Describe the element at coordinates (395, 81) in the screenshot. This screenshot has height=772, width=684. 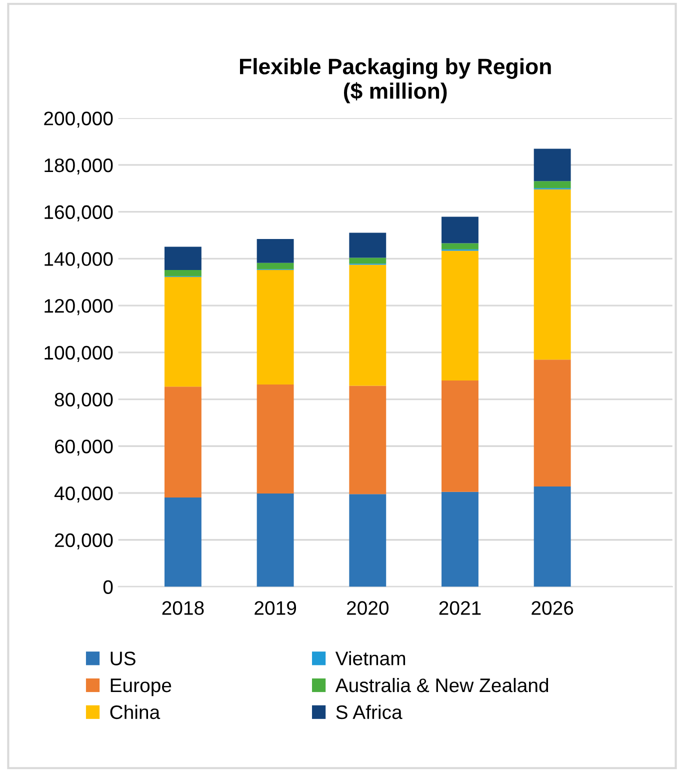
I see `chart-title: Flexible Packaging by Region ($ million)` at that location.